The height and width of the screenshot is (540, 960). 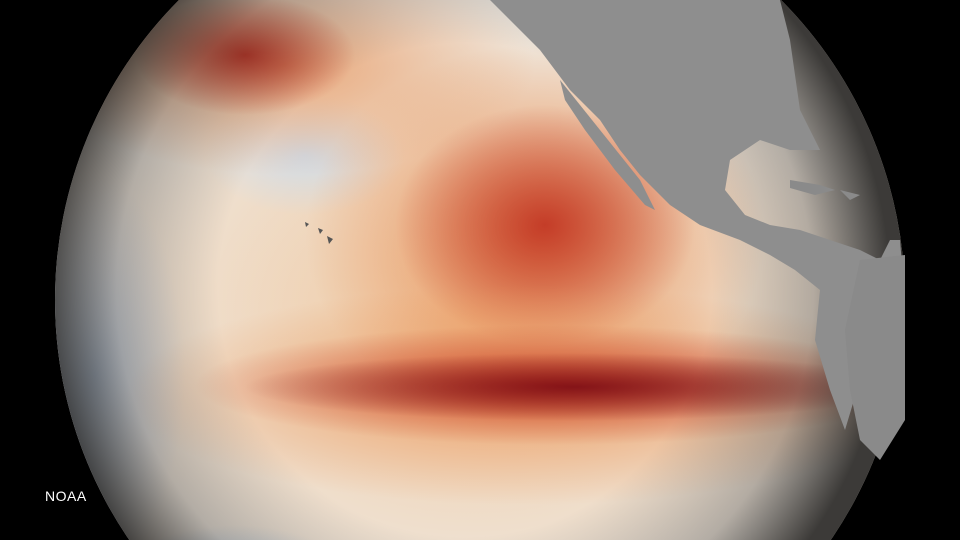 I want to click on caribbean-islands, so click(x=825, y=190).